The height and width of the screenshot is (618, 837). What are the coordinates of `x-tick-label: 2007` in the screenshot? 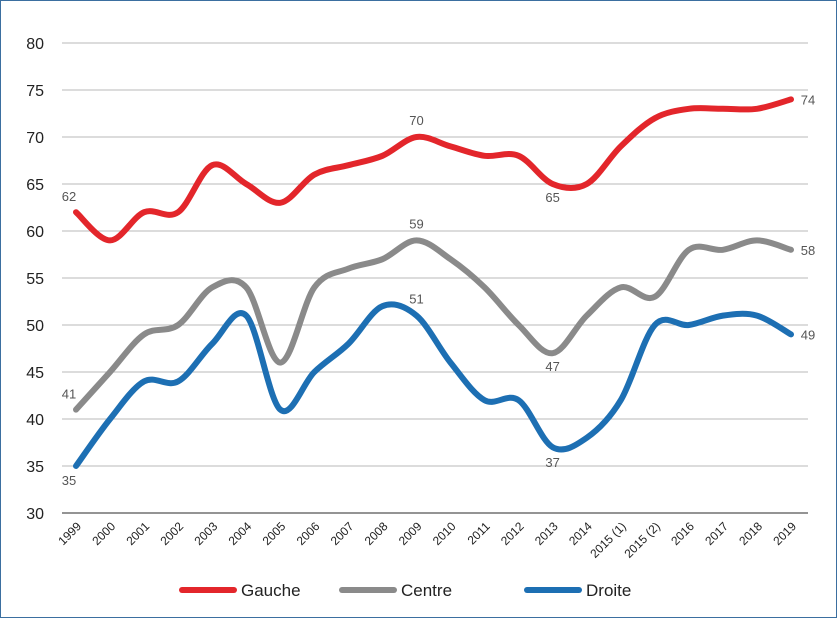 It's located at (342, 533).